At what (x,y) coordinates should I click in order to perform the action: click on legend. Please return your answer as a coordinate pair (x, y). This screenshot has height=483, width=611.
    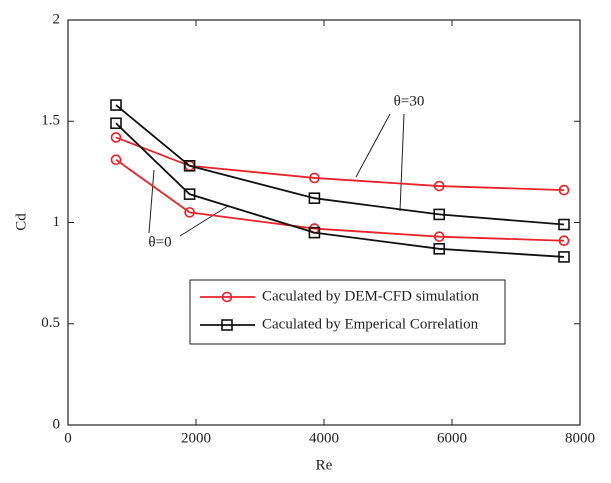
    Looking at the image, I should click on (347, 312).